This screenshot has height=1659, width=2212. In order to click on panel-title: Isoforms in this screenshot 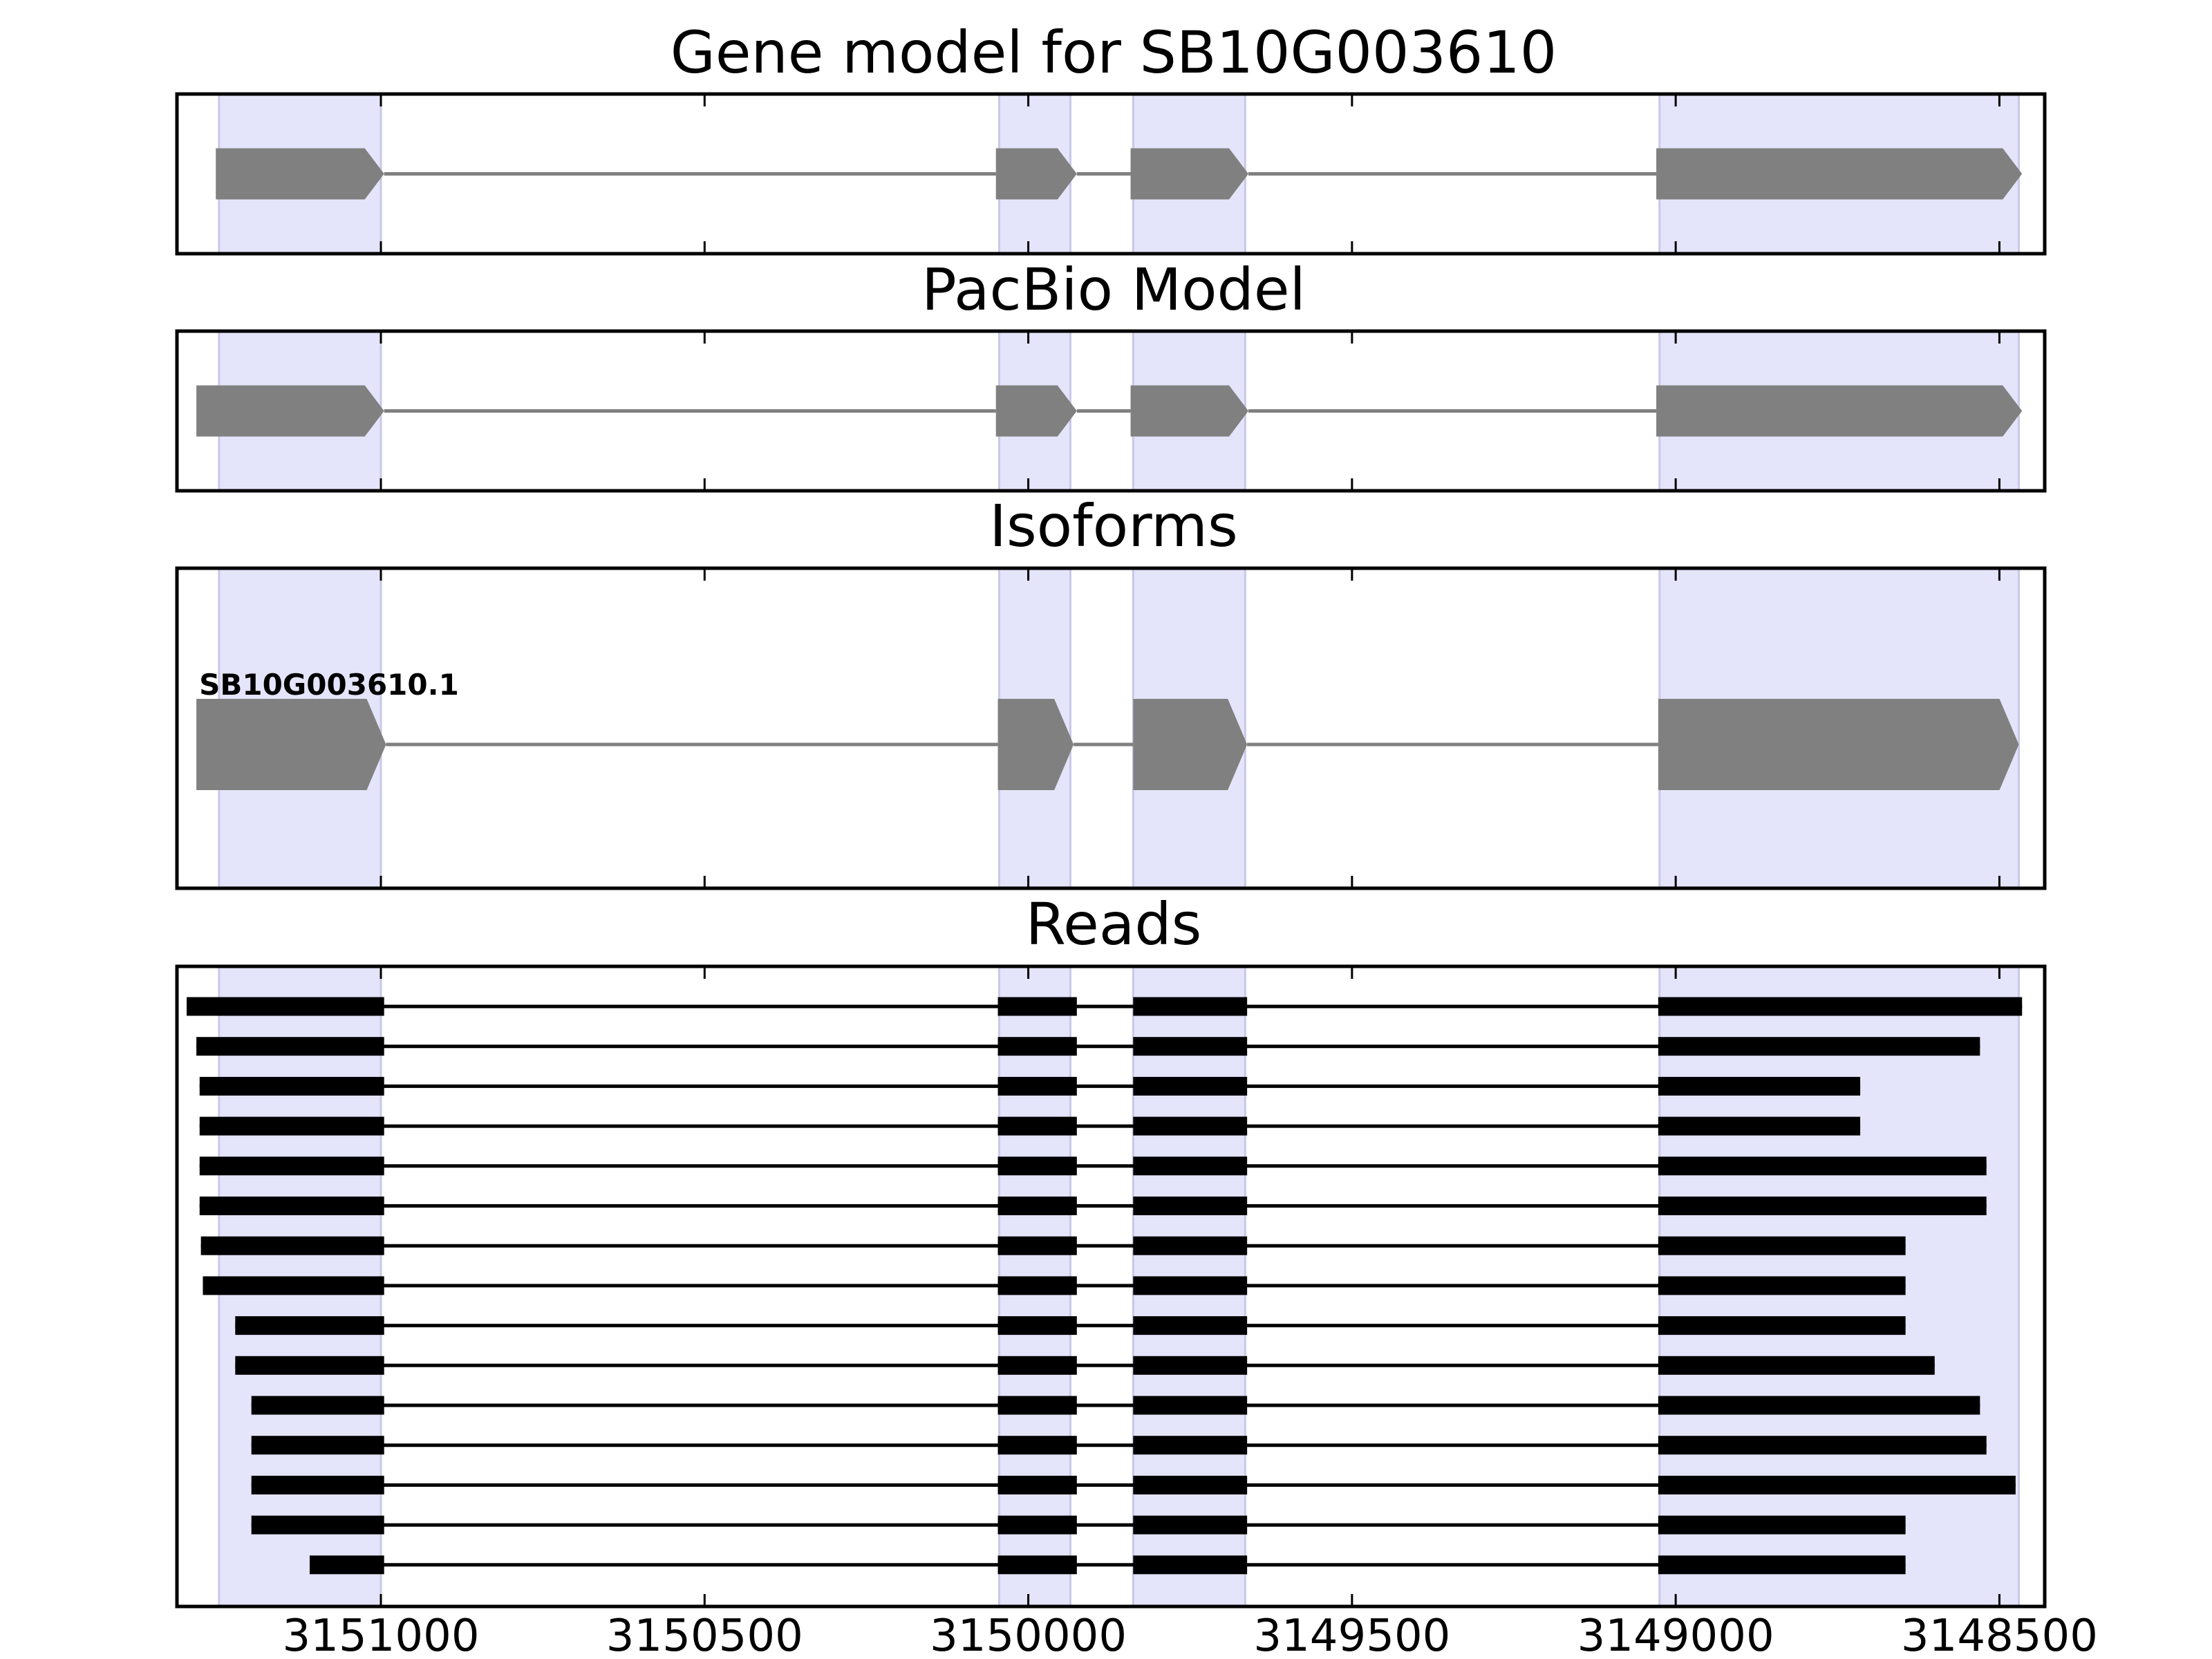, I will do `click(1113, 526)`.